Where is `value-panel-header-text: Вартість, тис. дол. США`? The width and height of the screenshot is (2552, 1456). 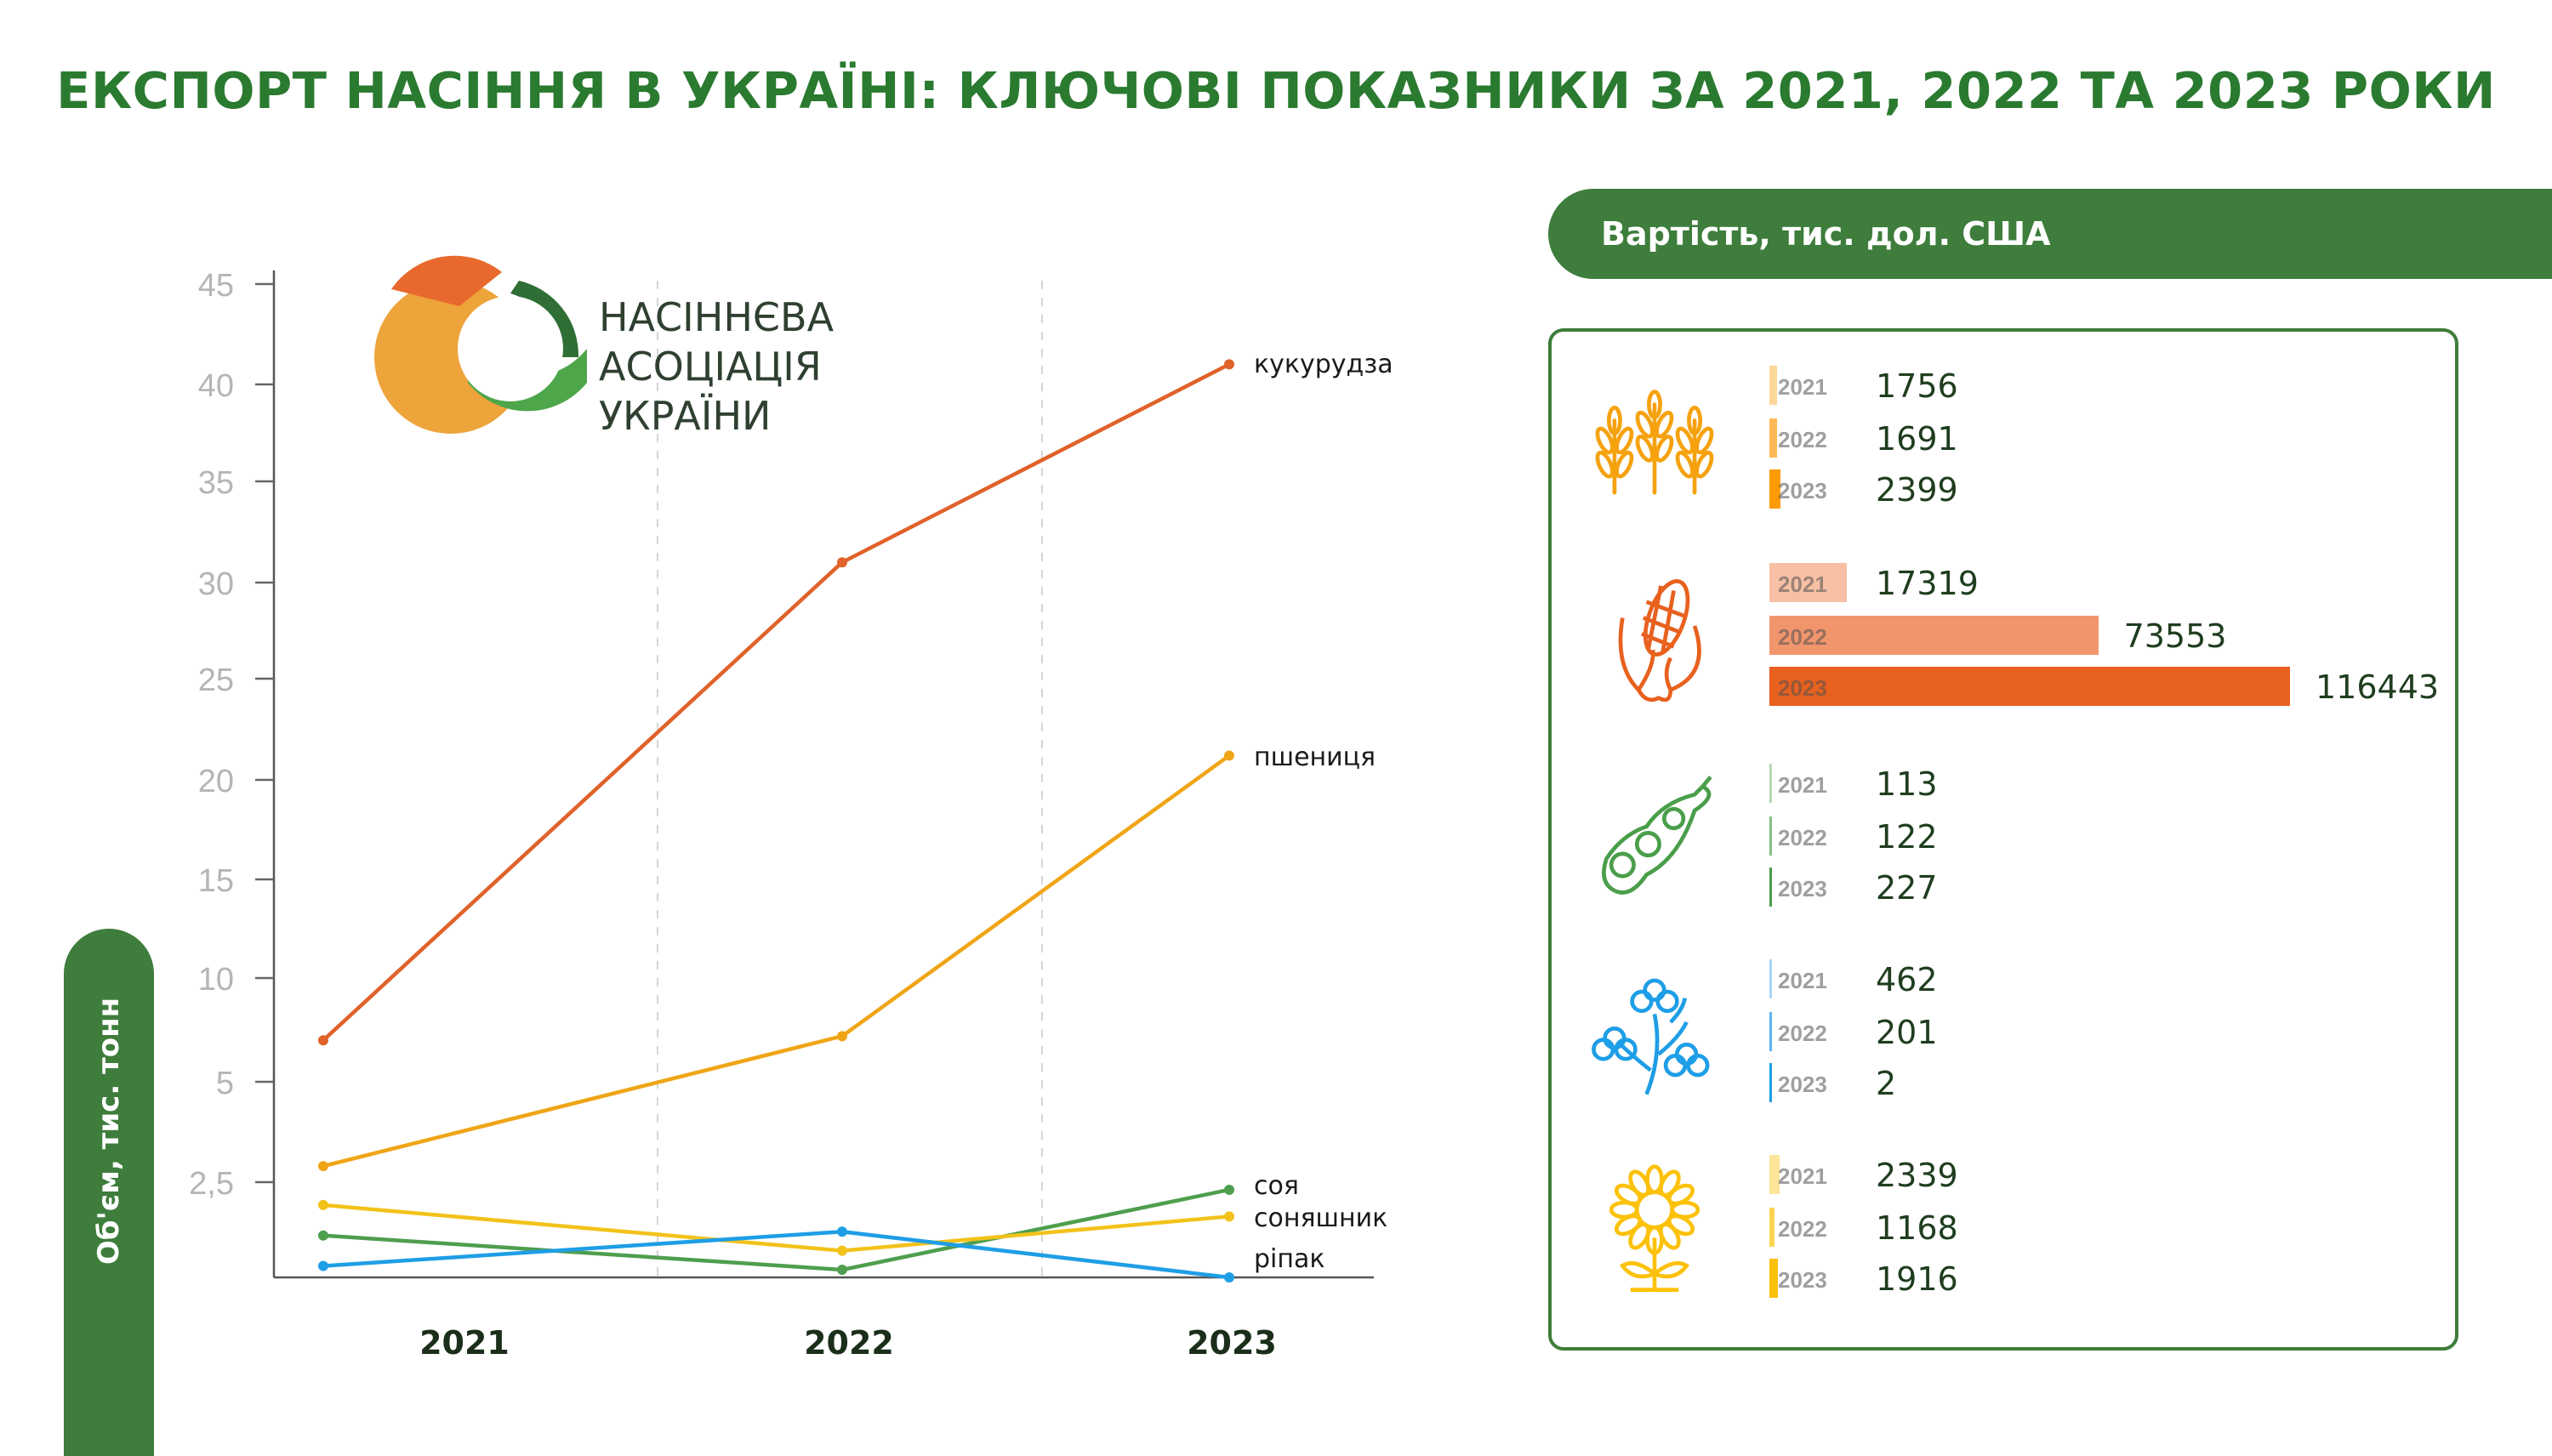
value-panel-header-text: Вартість, тис. дол. США is located at coordinates (1826, 234).